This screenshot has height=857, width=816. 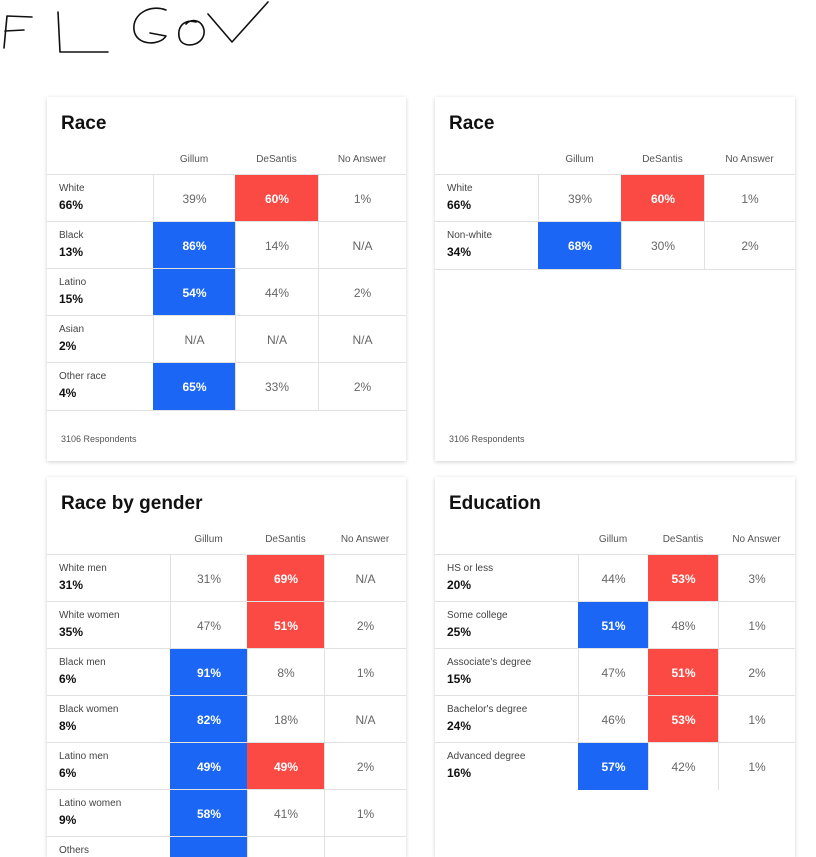 What do you see at coordinates (470, 568) in the screenshot?
I see `group-name: HS or less` at bounding box center [470, 568].